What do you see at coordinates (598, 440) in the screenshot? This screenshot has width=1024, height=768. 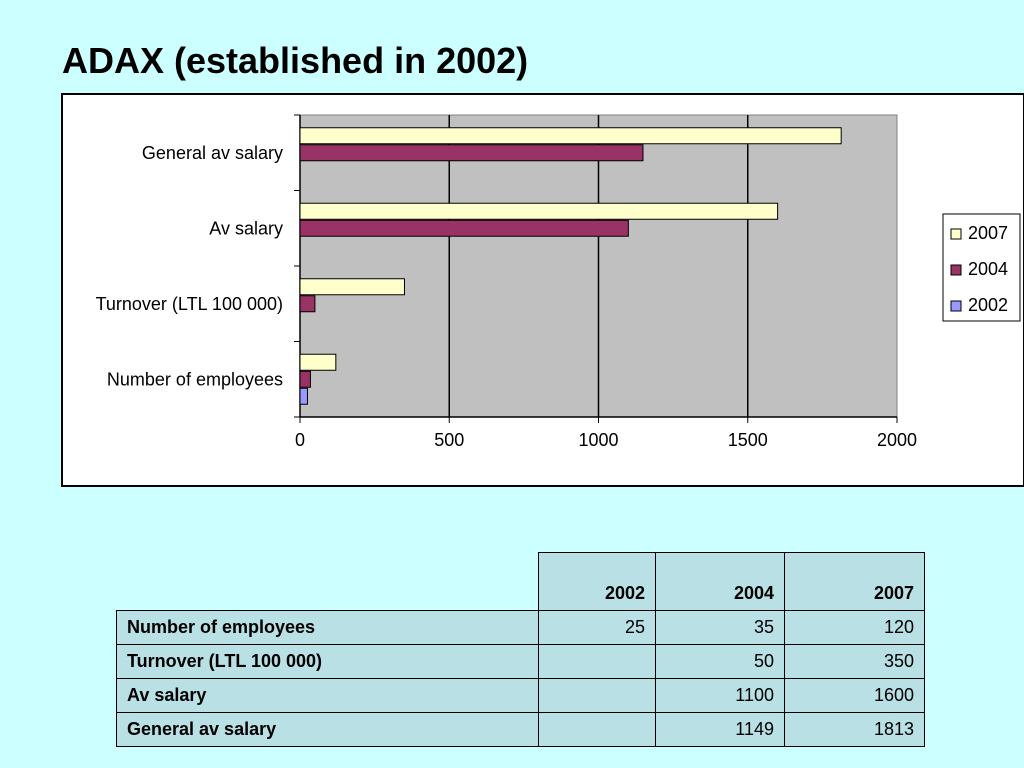 I see `x-tick-label: 1000` at bounding box center [598, 440].